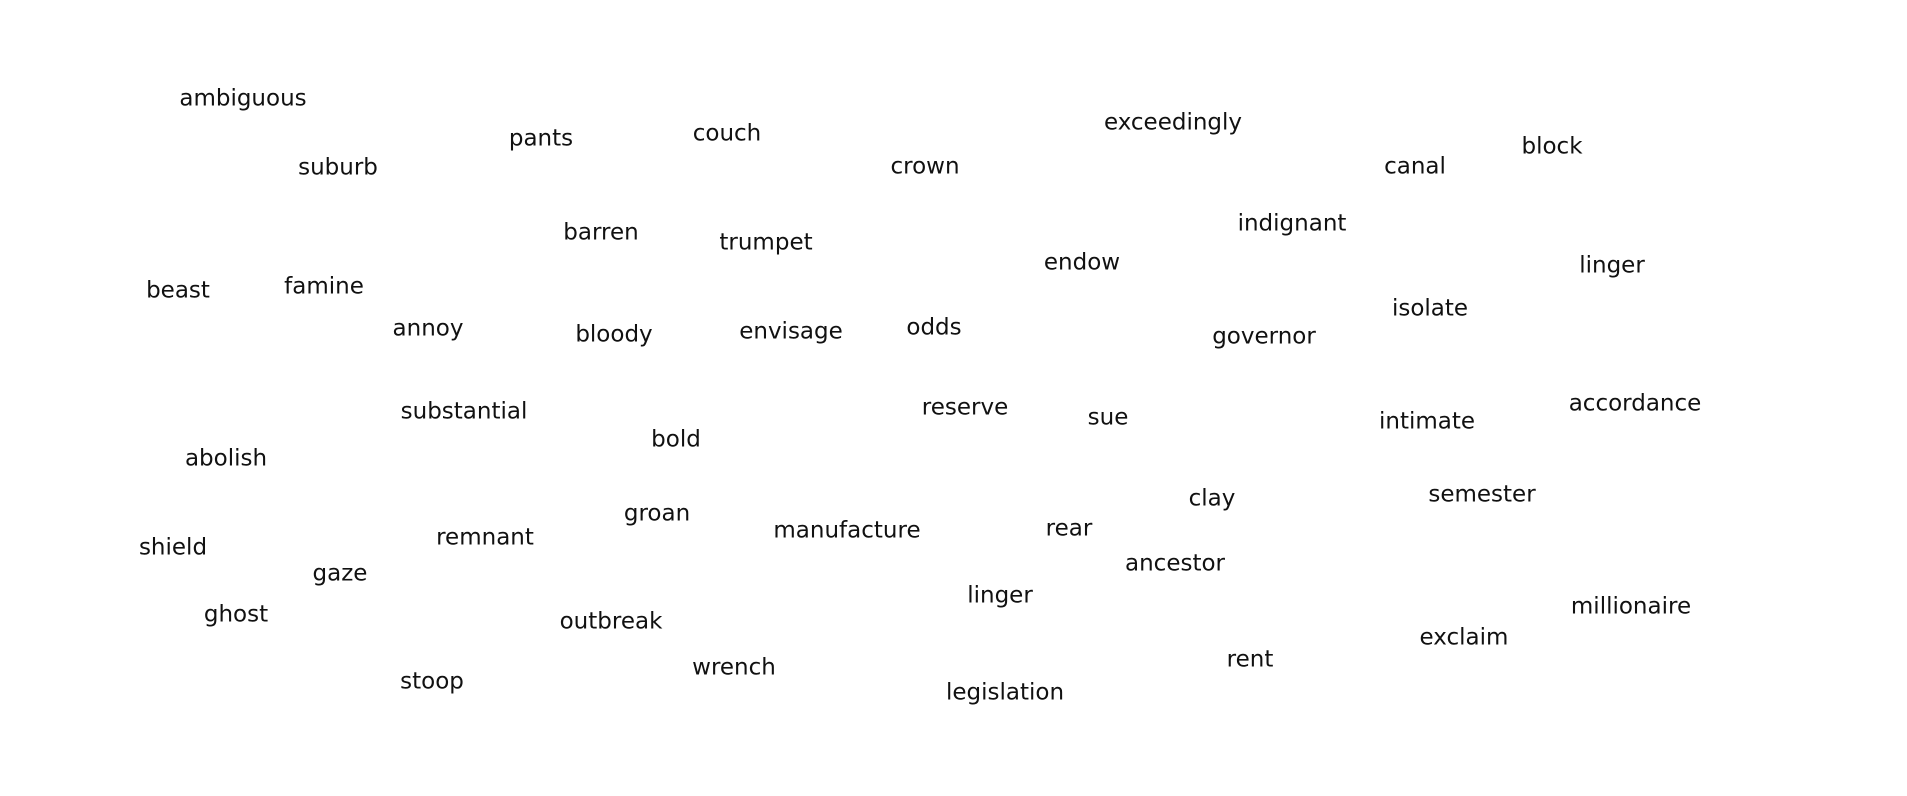  I want to click on word-label: trumpet, so click(766, 242).